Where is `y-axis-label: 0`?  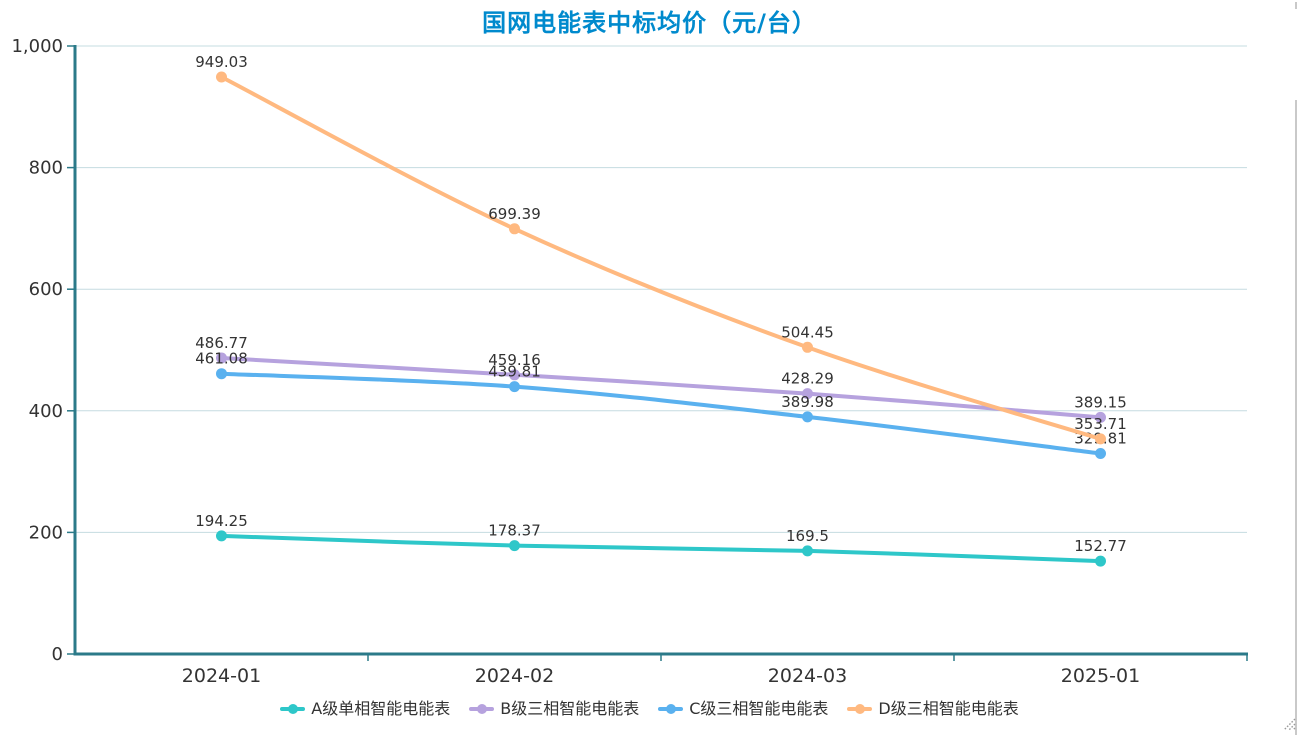 y-axis-label: 0 is located at coordinates (57, 654).